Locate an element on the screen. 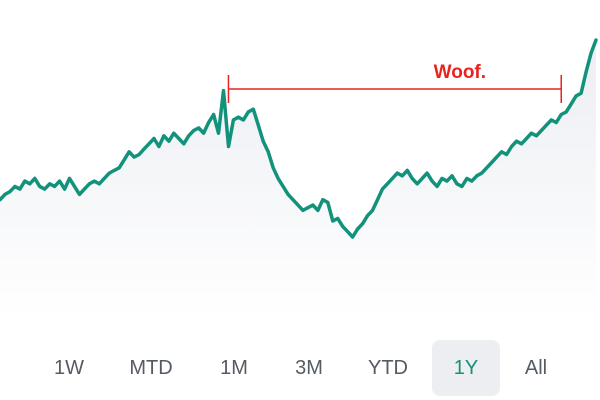 This screenshot has width=600, height=400. annotation-bracket: Woof. is located at coordinates (394, 82).